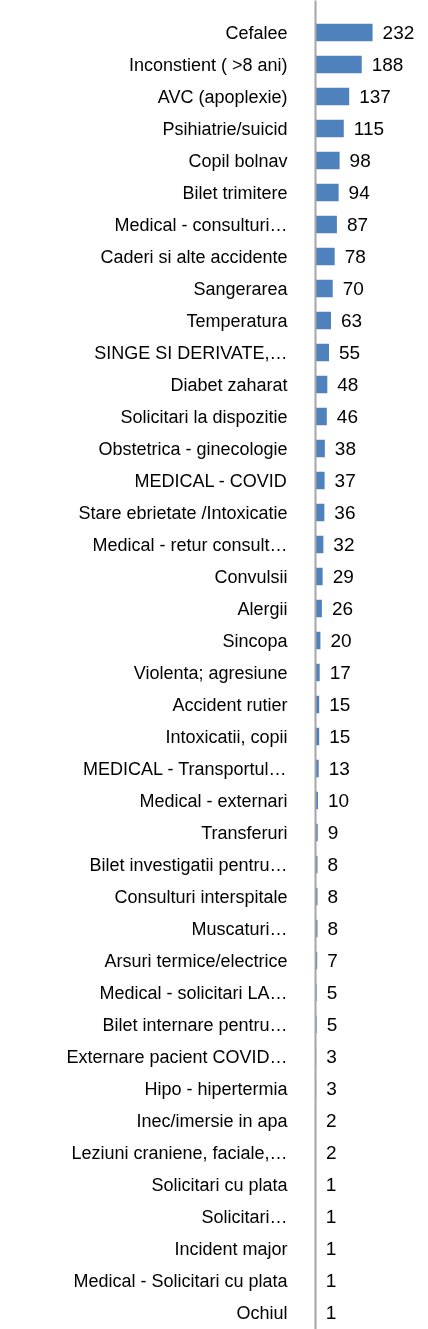 This screenshot has width=428, height=1329. Describe the element at coordinates (344, 544) in the screenshot. I see `data-label: 32` at that location.